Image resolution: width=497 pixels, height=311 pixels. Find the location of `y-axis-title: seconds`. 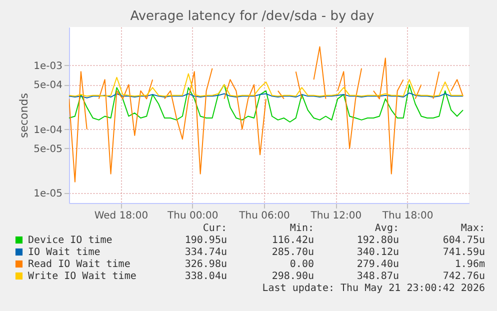

y-axis-title: seconds is located at coordinates (24, 115).